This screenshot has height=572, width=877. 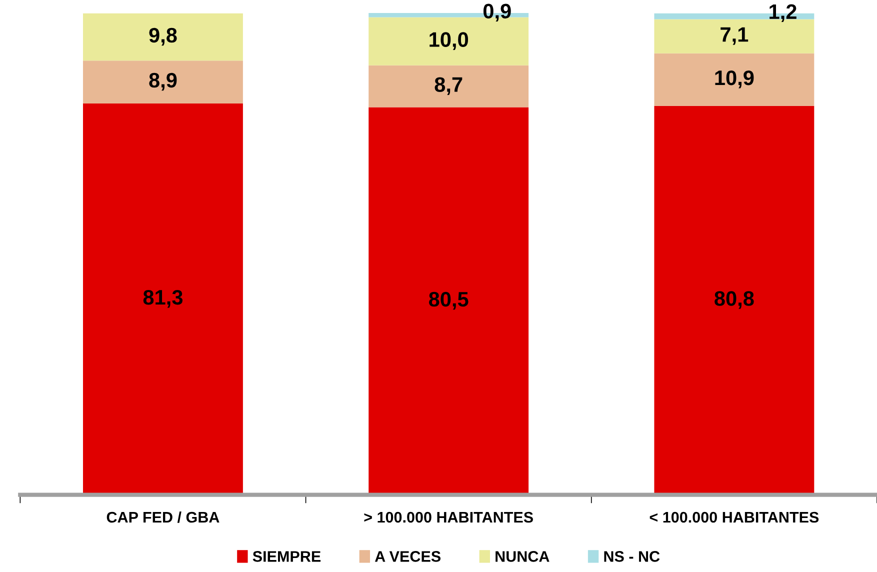 I want to click on data-label: 8,9, so click(x=163, y=81).